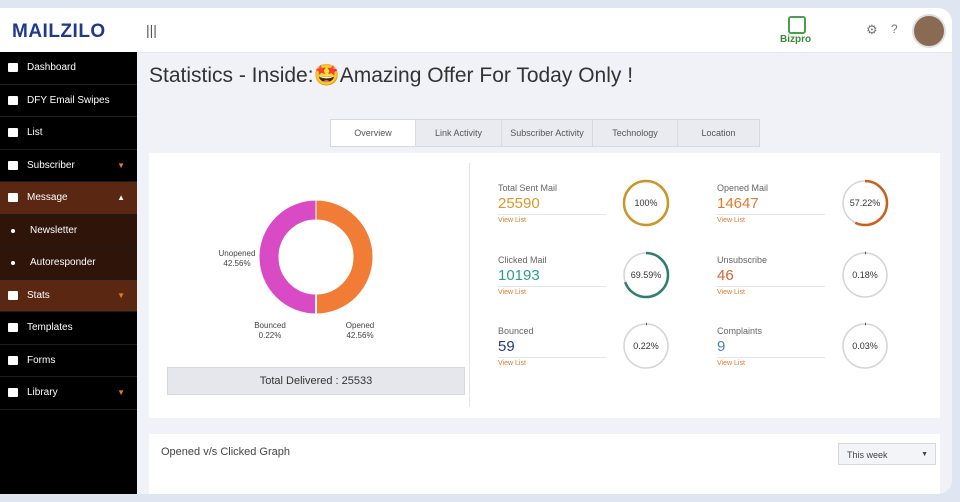  I want to click on nav-label: Subscriber, so click(51, 165).